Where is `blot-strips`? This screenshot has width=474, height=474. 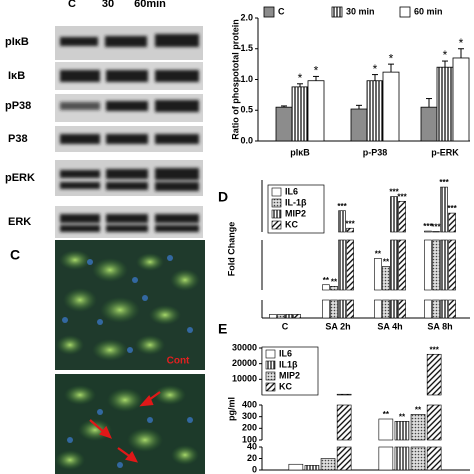
blot-strips is located at coordinates (129, 132).